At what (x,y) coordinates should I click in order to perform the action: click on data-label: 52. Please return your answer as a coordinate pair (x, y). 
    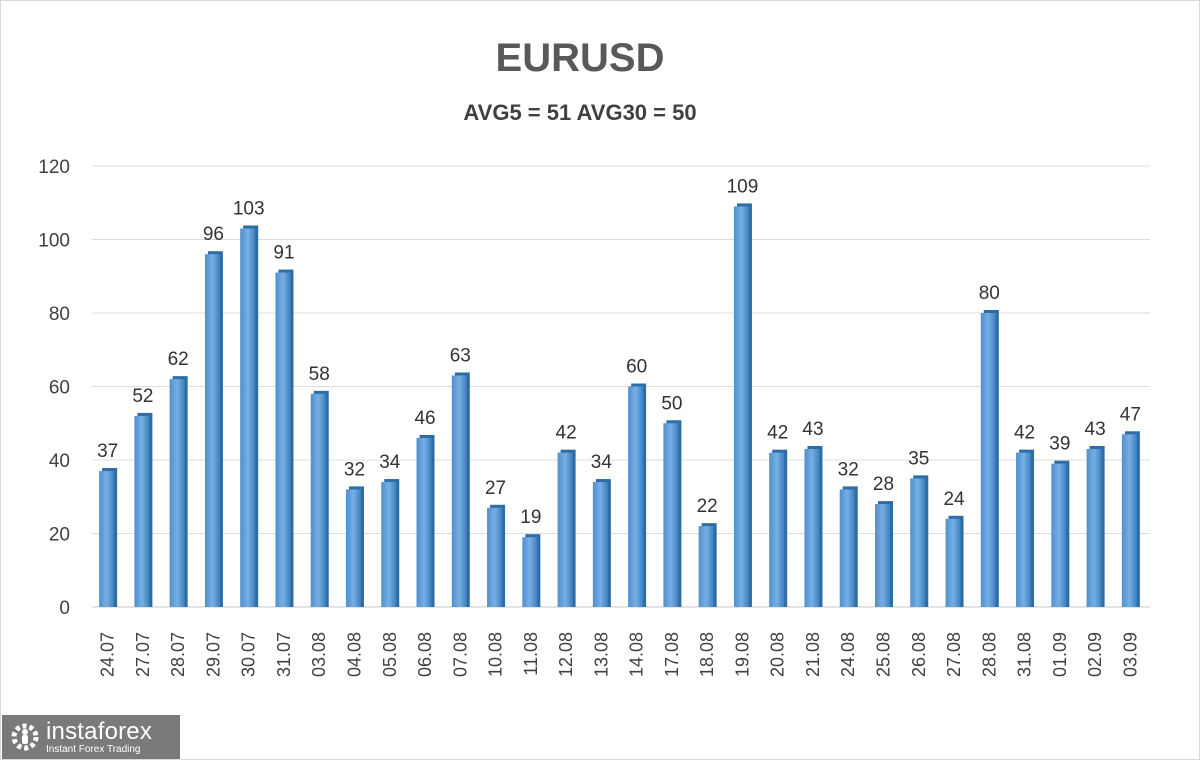
    Looking at the image, I should click on (142, 396).